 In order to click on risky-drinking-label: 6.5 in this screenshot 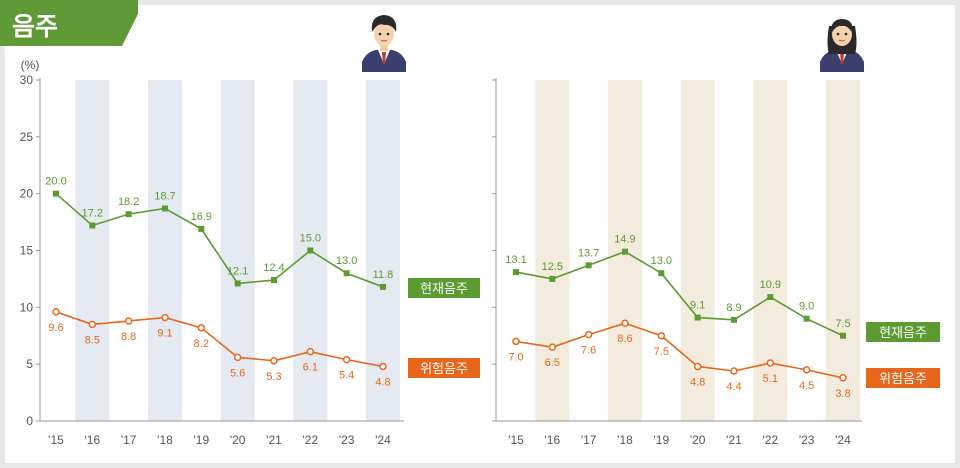, I will do `click(552, 363)`.